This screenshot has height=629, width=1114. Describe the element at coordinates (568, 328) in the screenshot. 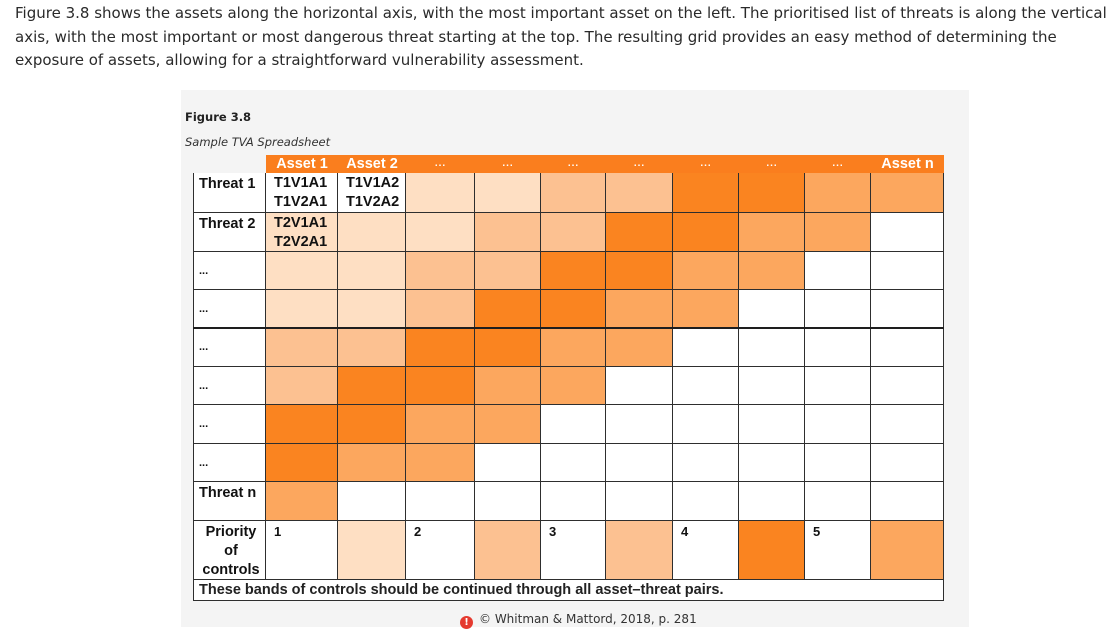

I see `grid-divider` at that location.